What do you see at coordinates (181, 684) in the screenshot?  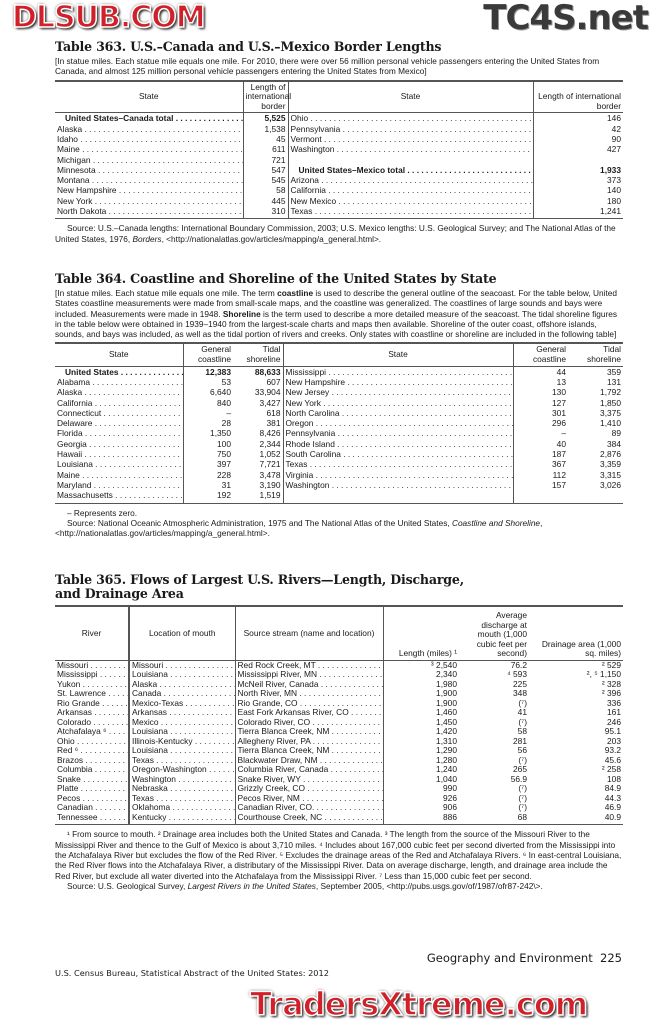 I see `mouth-cell: Alaska` at bounding box center [181, 684].